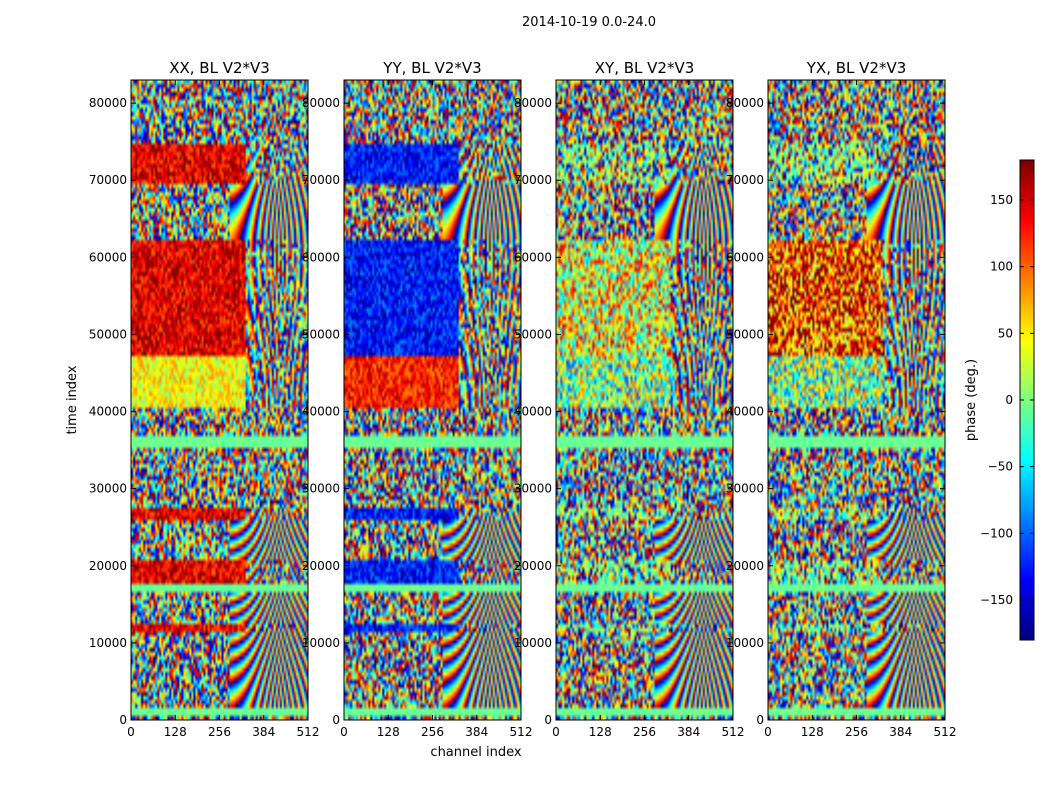 Image resolution: width=1050 pixels, height=800 pixels. Describe the element at coordinates (1005, 333) in the screenshot. I see `colorbar-tick-label: 50` at that location.